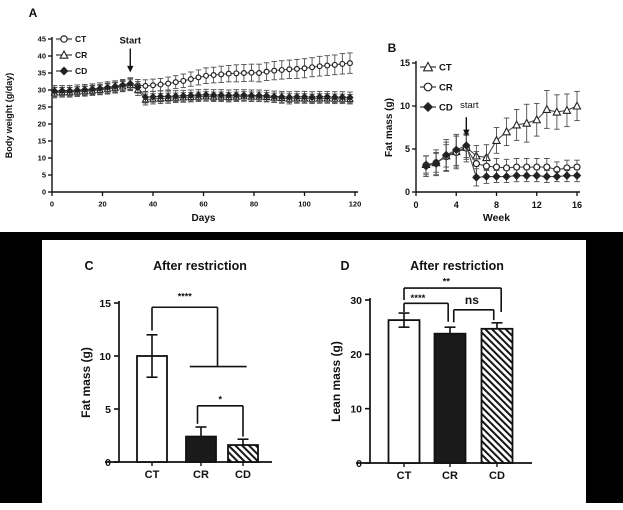  Describe the element at coordinates (404, 476) in the screenshot. I see `category-label-CT: CT` at that location.